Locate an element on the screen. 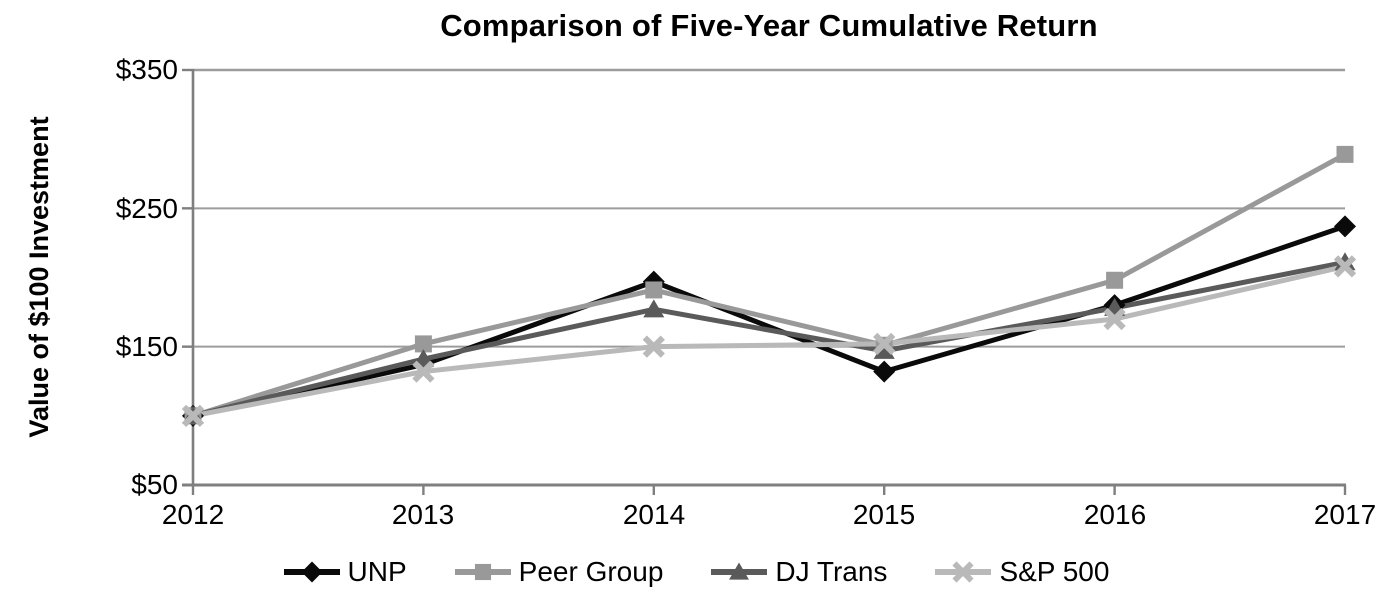 The width and height of the screenshot is (1391, 601). legend-marker-sp500-x-icon is located at coordinates (963, 572).